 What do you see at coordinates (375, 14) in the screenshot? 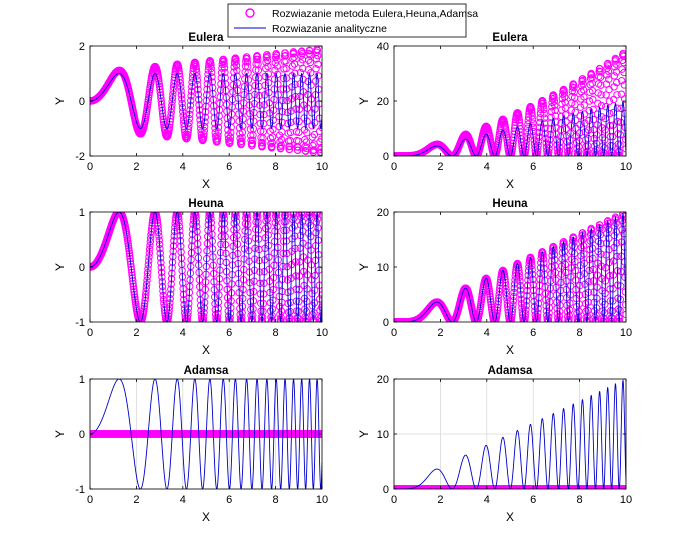
I see `legend-label-numeric: Rozwiazanie metoda Eulera,Heuna,Adamsa` at bounding box center [375, 14].